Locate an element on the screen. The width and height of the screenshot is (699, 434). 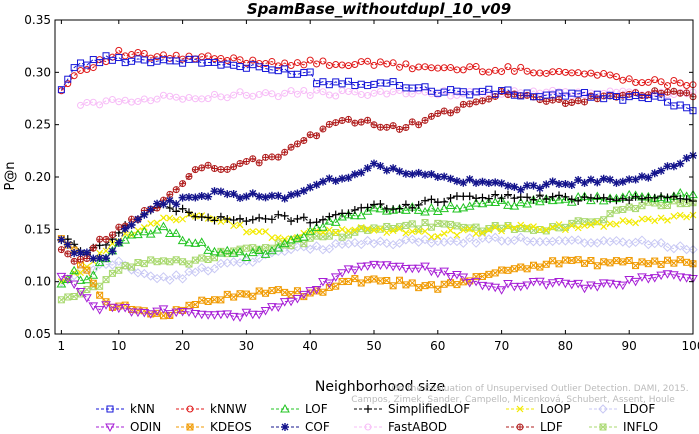
series-knn is located at coordinates (377, 83).